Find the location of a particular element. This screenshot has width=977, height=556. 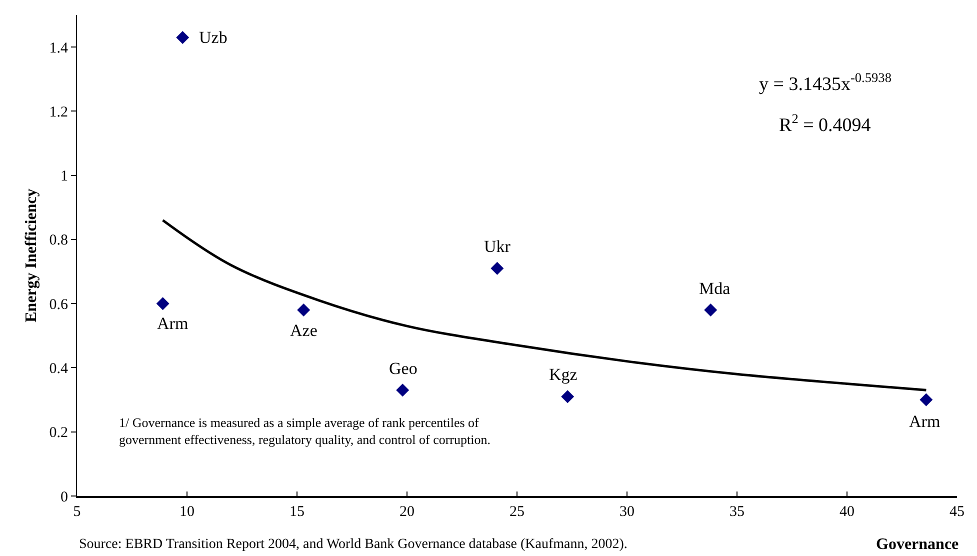

annotation: Geo is located at coordinates (403, 368).